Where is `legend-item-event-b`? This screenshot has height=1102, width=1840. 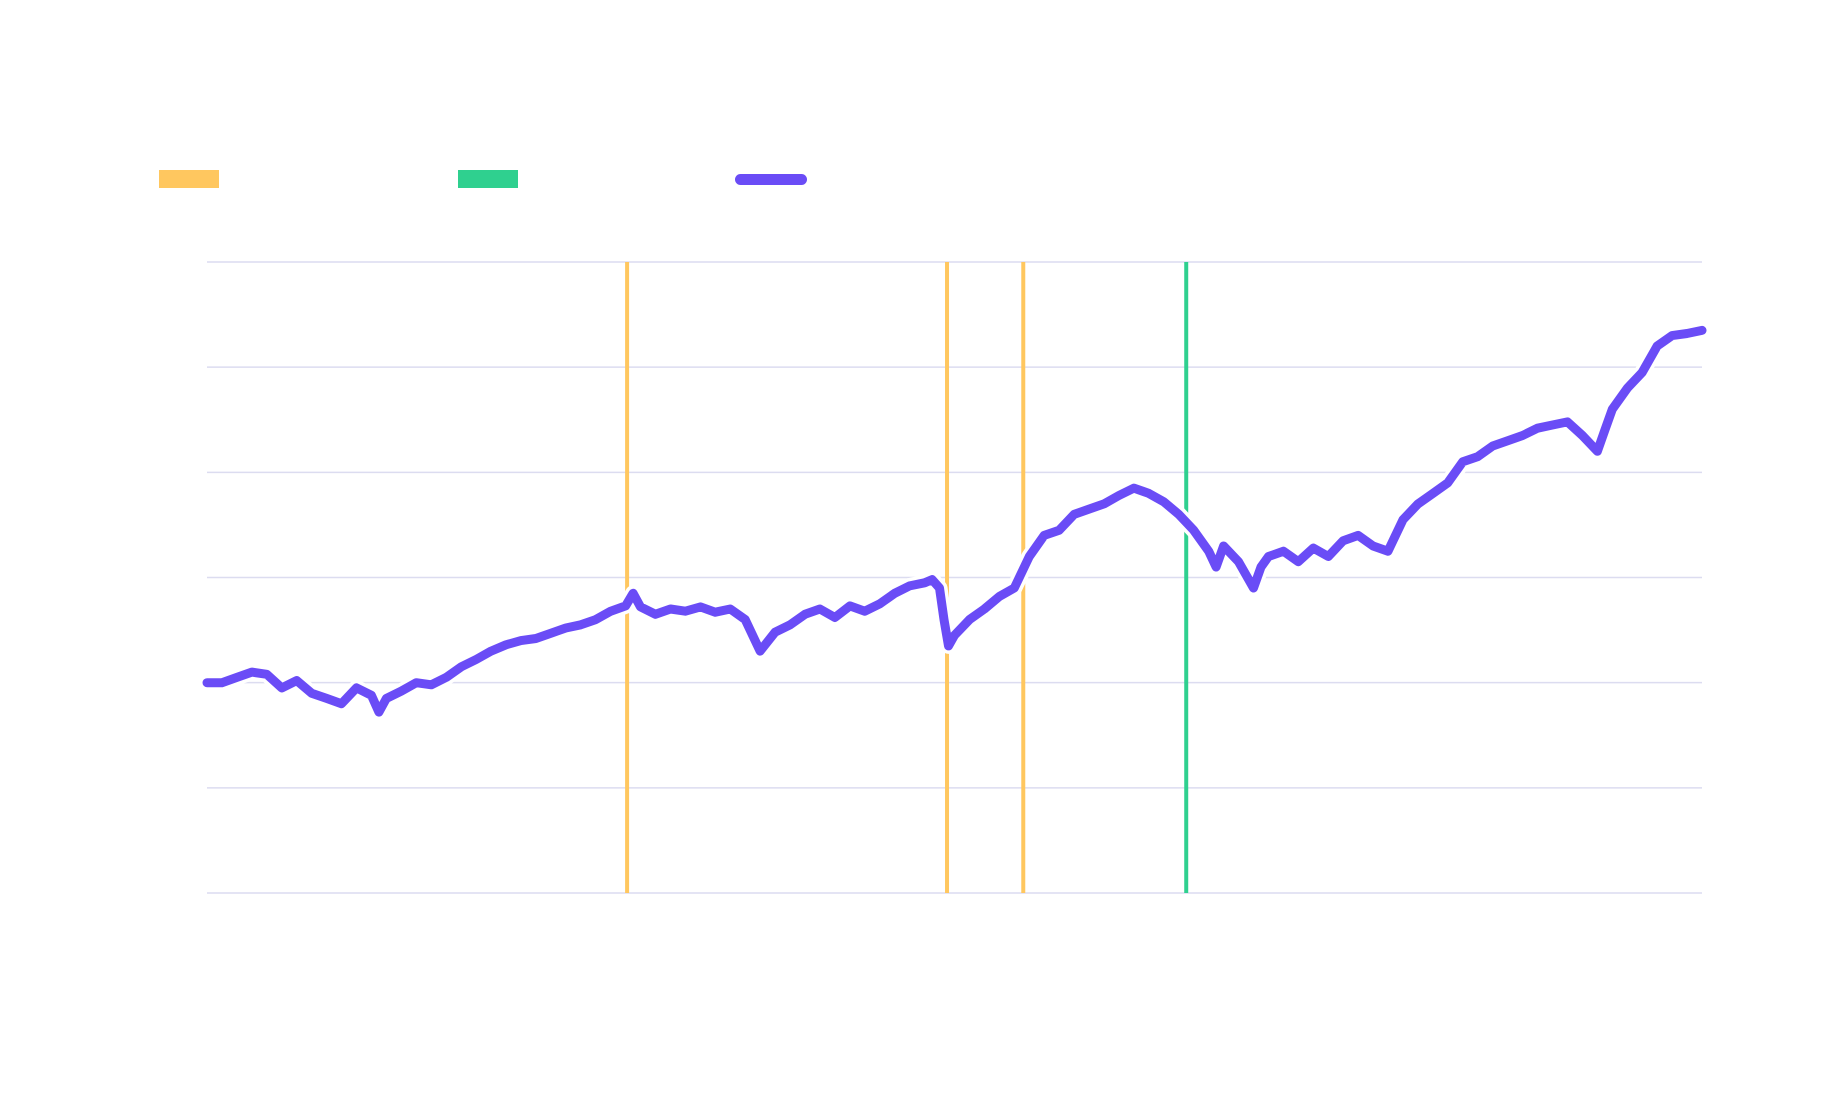 legend-item-event-b is located at coordinates (495, 179).